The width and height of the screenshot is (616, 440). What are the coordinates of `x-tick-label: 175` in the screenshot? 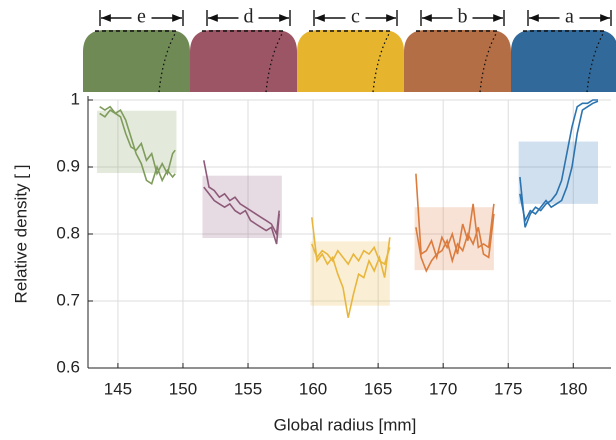 It's located at (508, 388).